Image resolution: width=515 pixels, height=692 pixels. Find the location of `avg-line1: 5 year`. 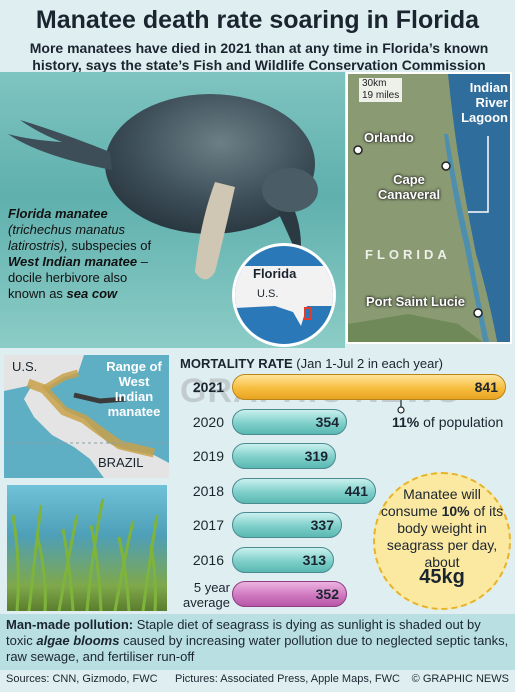

avg-line1: 5 year is located at coordinates (211, 587).